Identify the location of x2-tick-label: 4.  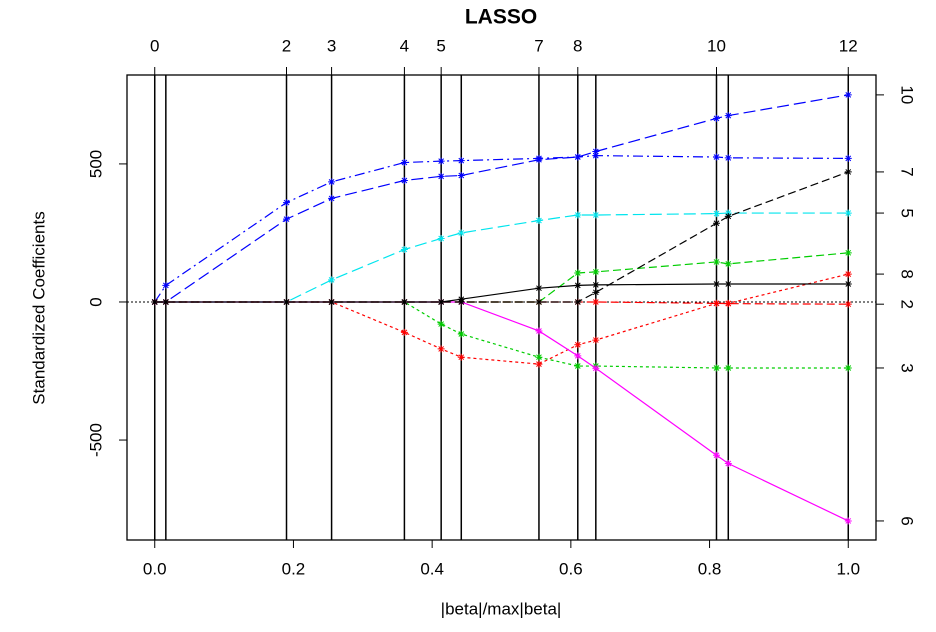
(404, 45).